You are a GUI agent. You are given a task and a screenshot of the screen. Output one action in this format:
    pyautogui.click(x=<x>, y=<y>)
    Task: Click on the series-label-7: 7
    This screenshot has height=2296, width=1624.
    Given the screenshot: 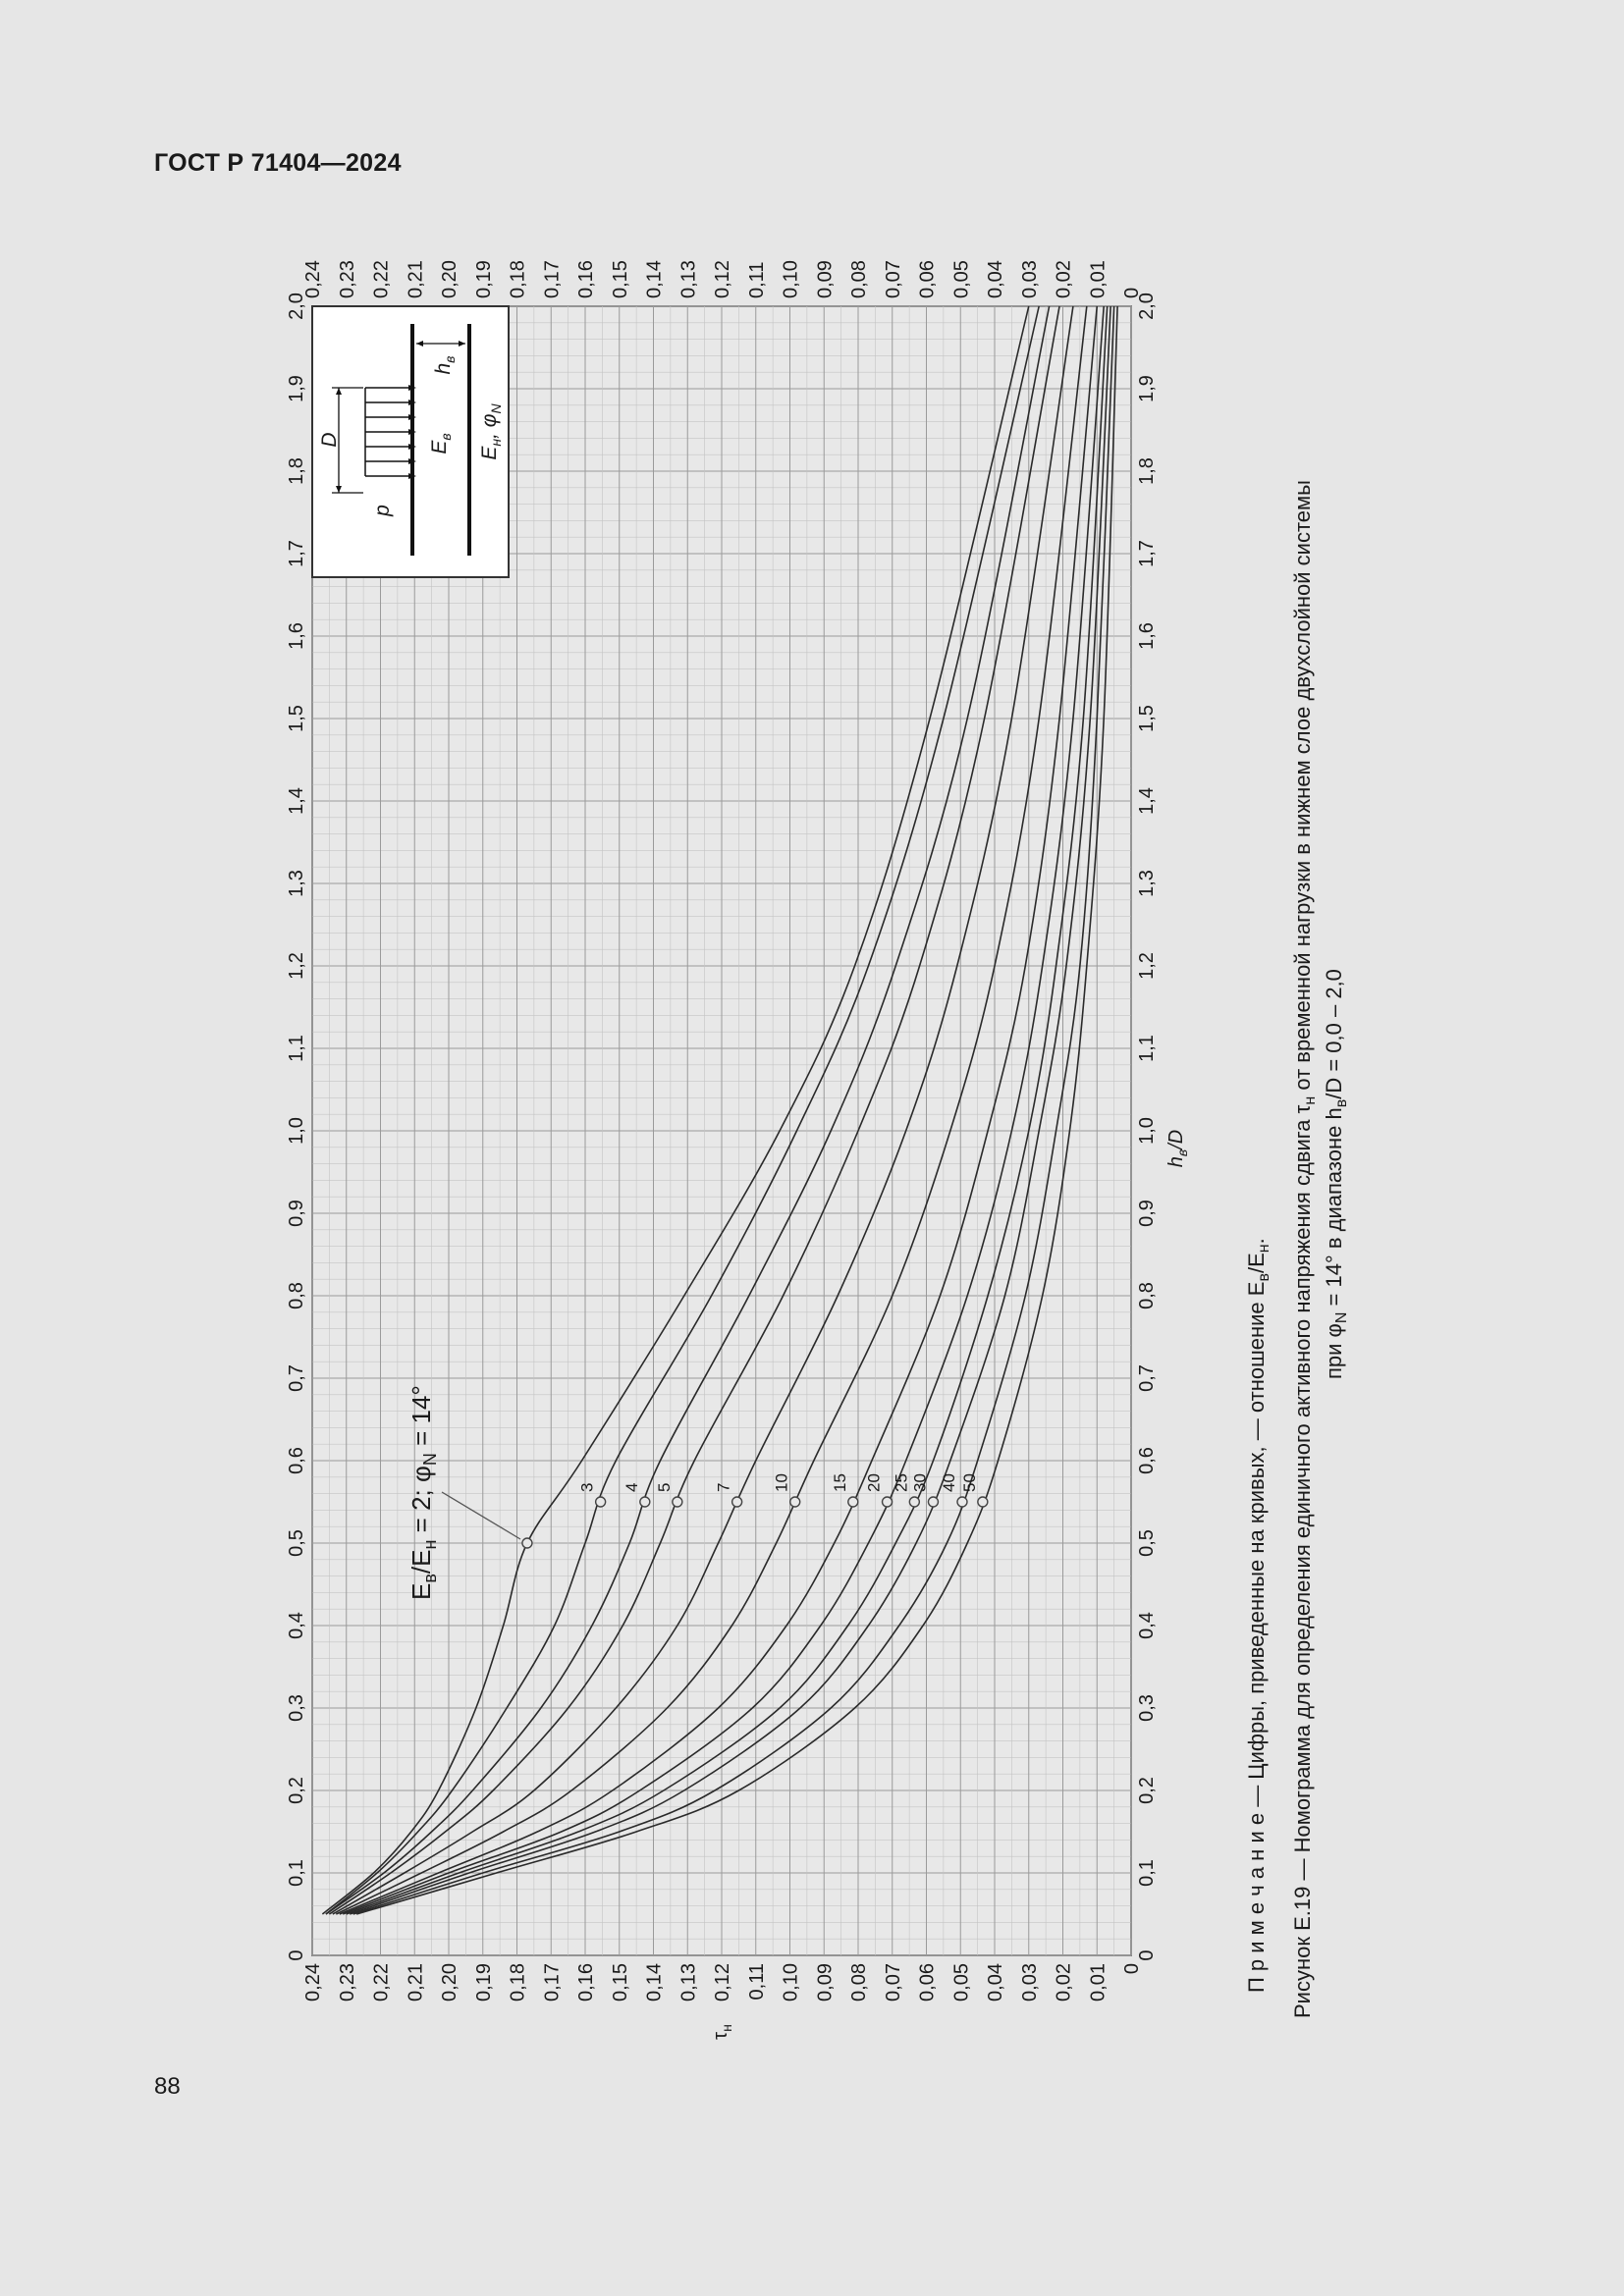 What is the action you would take?
    pyautogui.click(x=724, y=1487)
    